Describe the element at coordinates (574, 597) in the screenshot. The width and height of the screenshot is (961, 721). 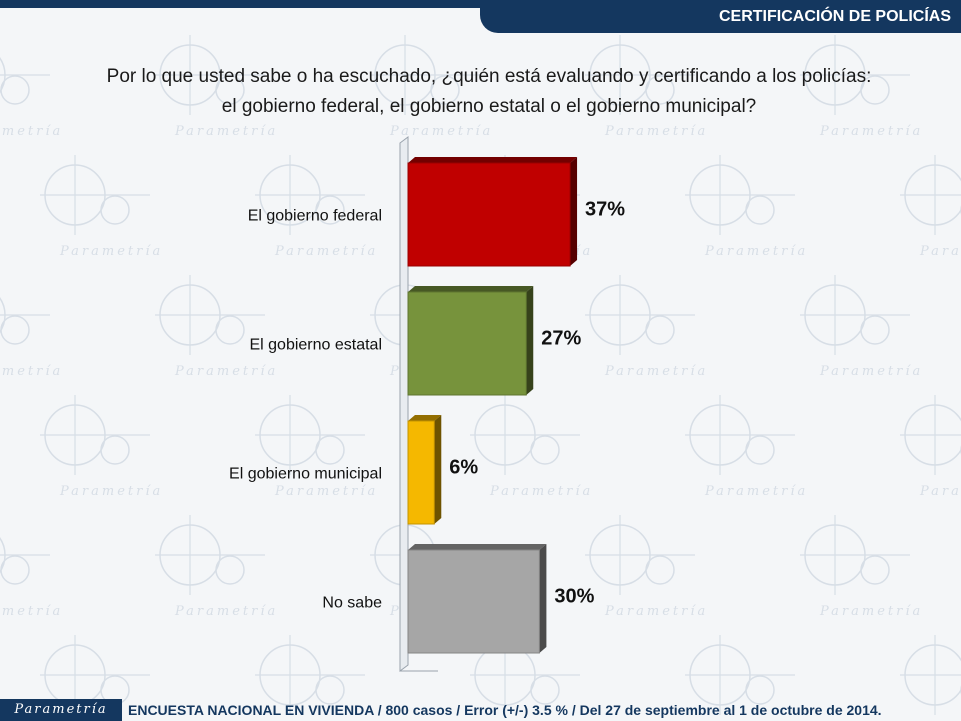
I see `value-label: 30%` at that location.